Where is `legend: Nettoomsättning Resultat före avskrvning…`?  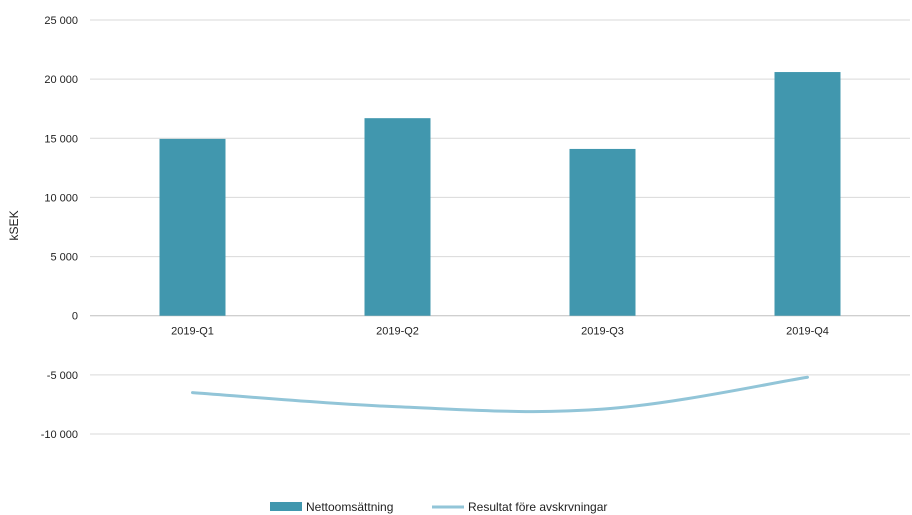 legend: Nettoomsättning Resultat före avskrvning… is located at coordinates (438, 507).